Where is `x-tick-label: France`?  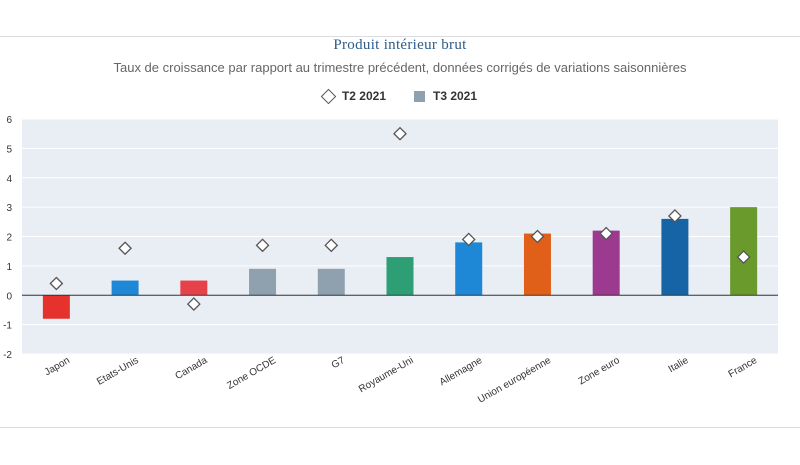
x-tick-label: France is located at coordinates (743, 367).